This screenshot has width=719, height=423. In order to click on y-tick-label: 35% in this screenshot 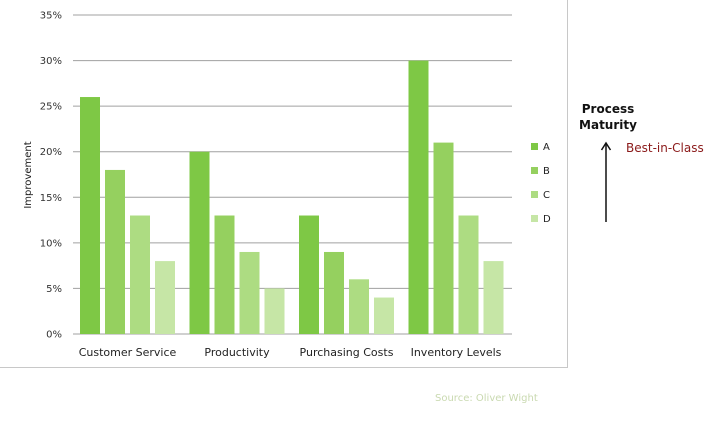, I will do `click(51, 16)`.